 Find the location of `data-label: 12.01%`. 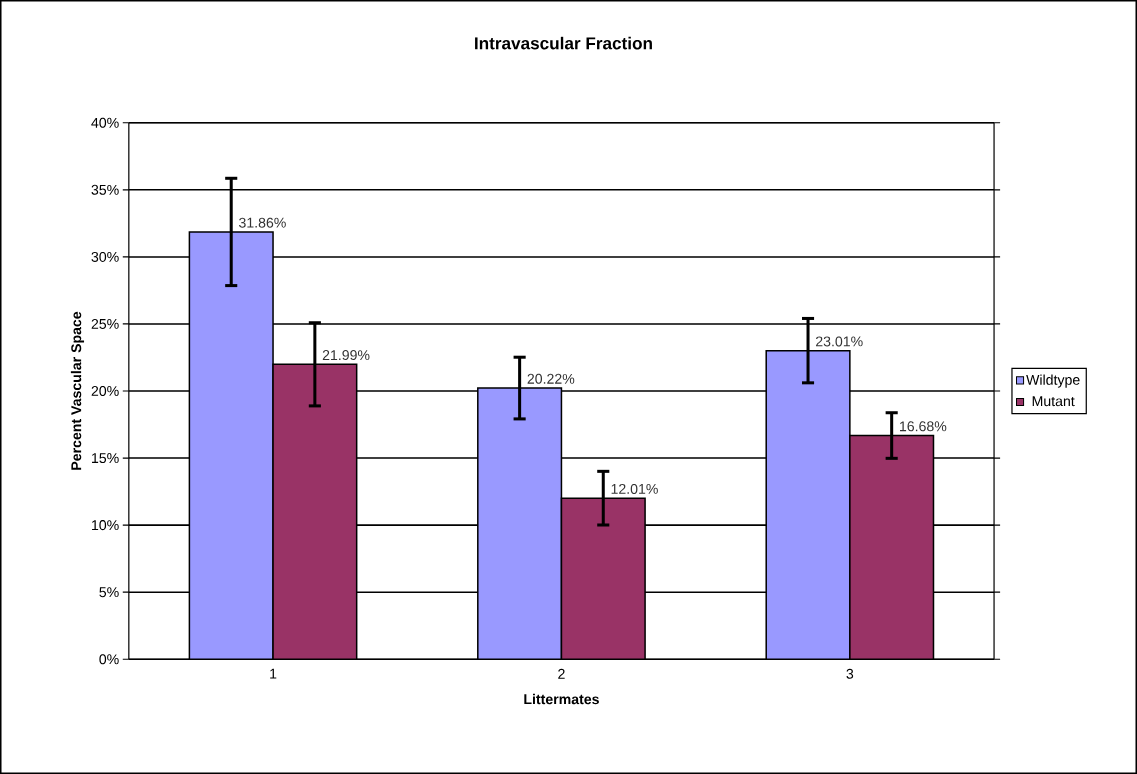

data-label: 12.01% is located at coordinates (634, 488).